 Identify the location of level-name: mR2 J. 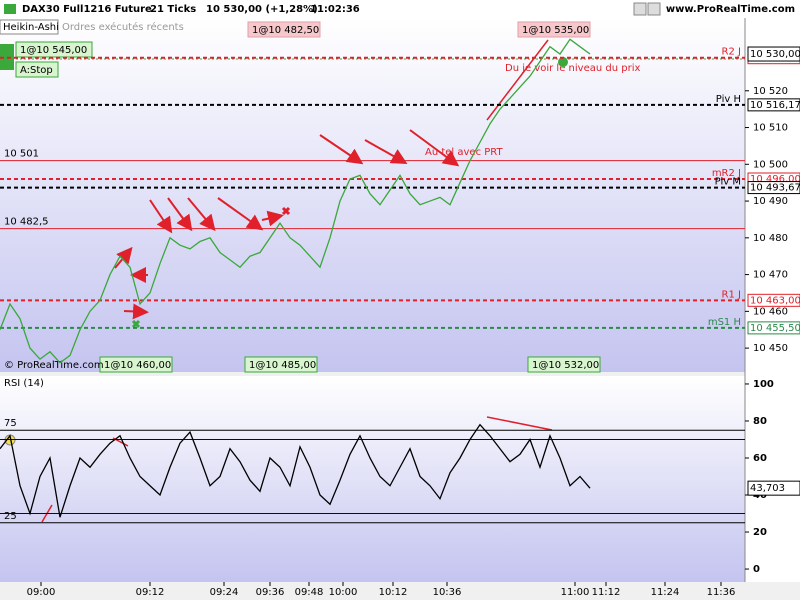
(726, 173).